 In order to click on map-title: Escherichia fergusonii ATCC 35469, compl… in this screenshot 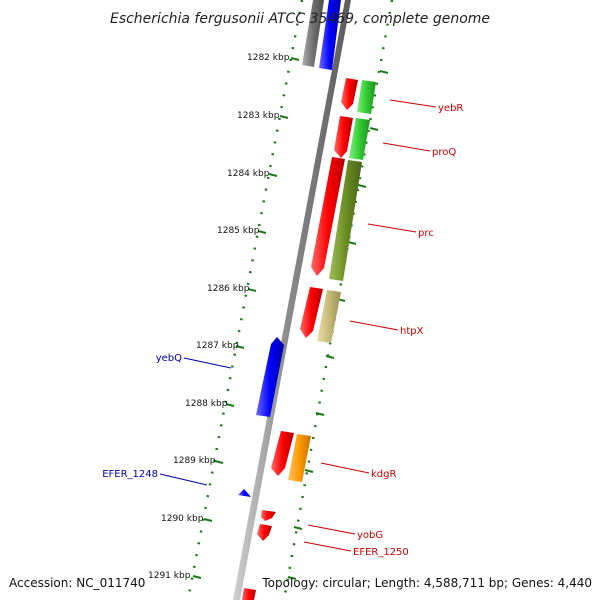, I will do `click(300, 19)`.